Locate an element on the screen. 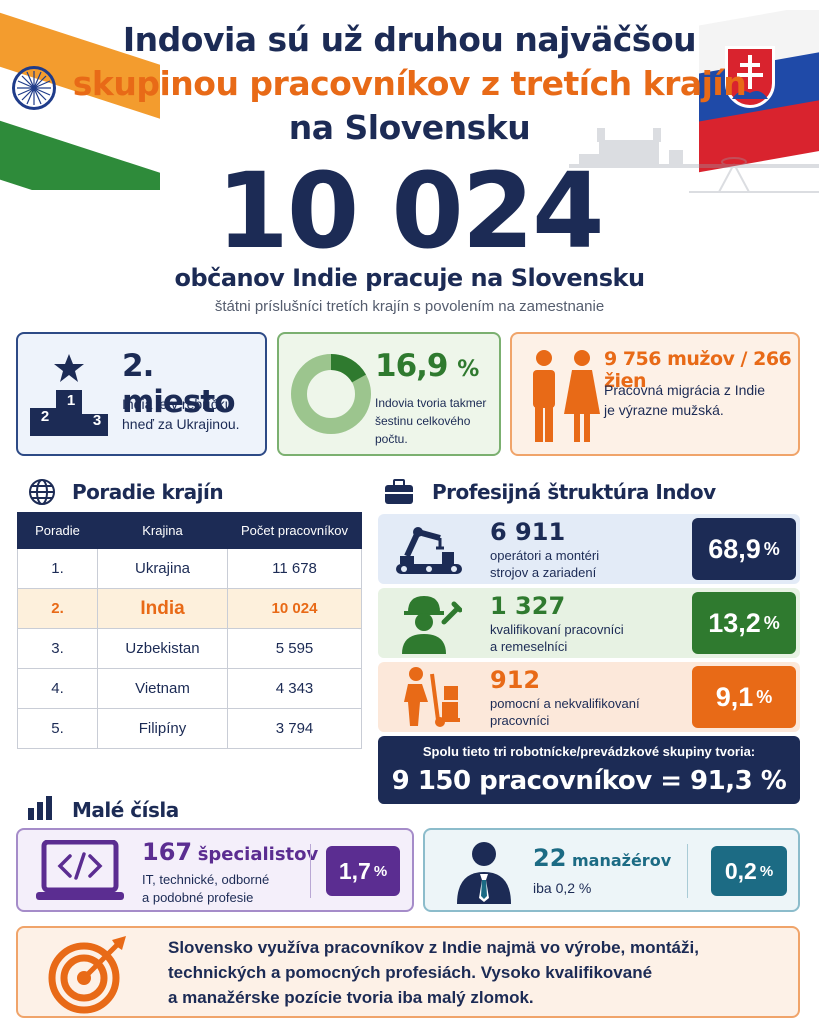  podium-icon is located at coordinates (69, 395).